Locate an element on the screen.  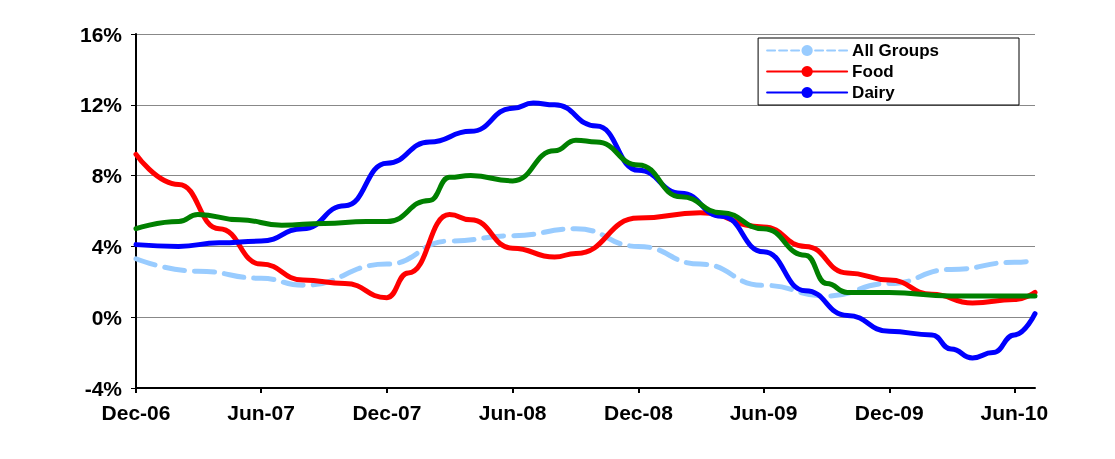
y-tick-label: 16% is located at coordinates (101, 34).